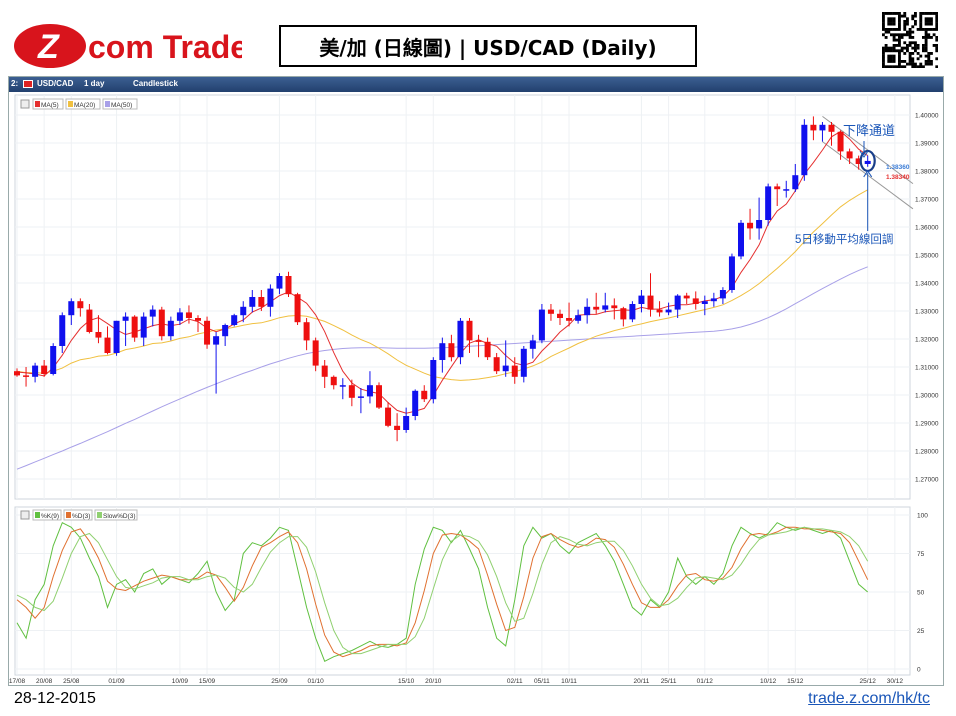 This screenshot has height=716, width=956. What do you see at coordinates (919, 670) in the screenshot?
I see `stoch-y-tick-label: 0` at bounding box center [919, 670].